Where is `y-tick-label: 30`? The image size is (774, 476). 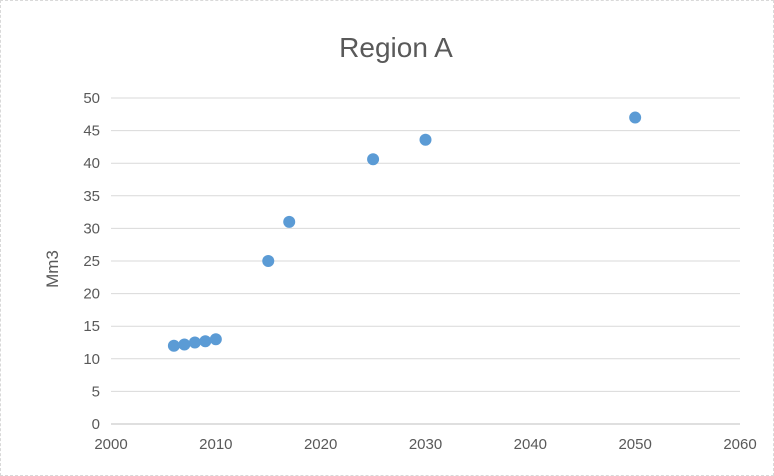
y-tick-label: 30 is located at coordinates (91, 228).